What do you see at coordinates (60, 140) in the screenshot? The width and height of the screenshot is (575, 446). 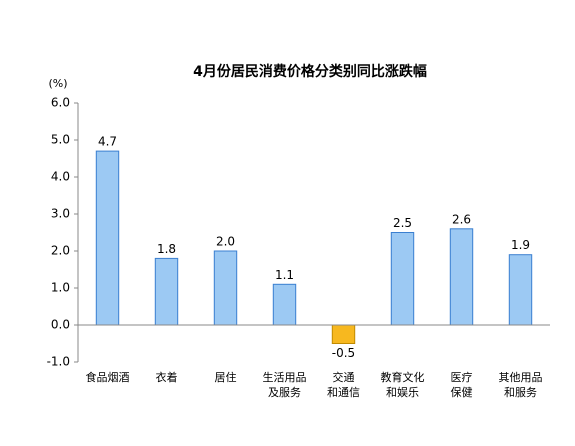 I see `y-tick-label: 5.0` at bounding box center [60, 140].